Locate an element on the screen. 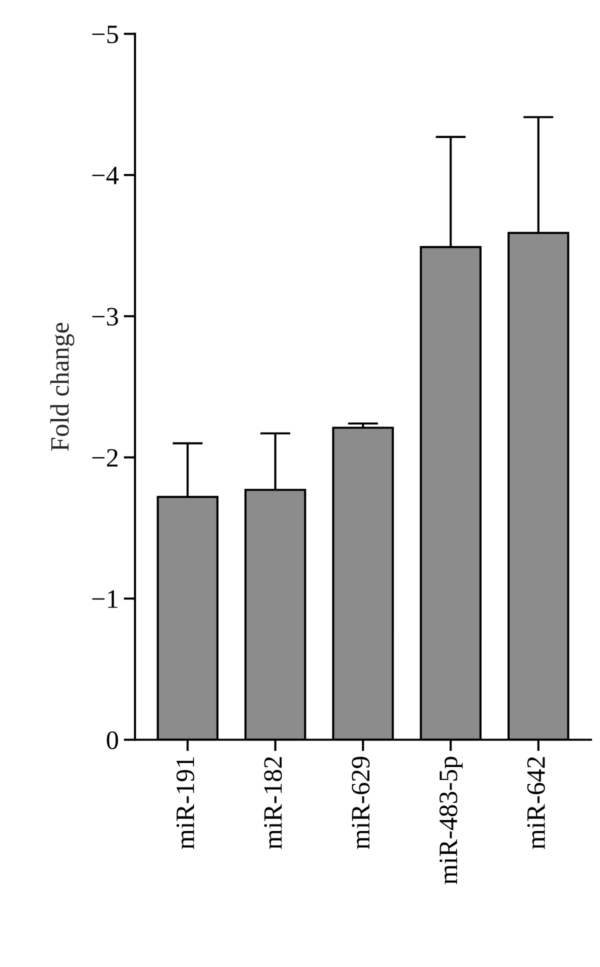 The height and width of the screenshot is (967, 600). y-tick-label: −4 is located at coordinates (105, 175).